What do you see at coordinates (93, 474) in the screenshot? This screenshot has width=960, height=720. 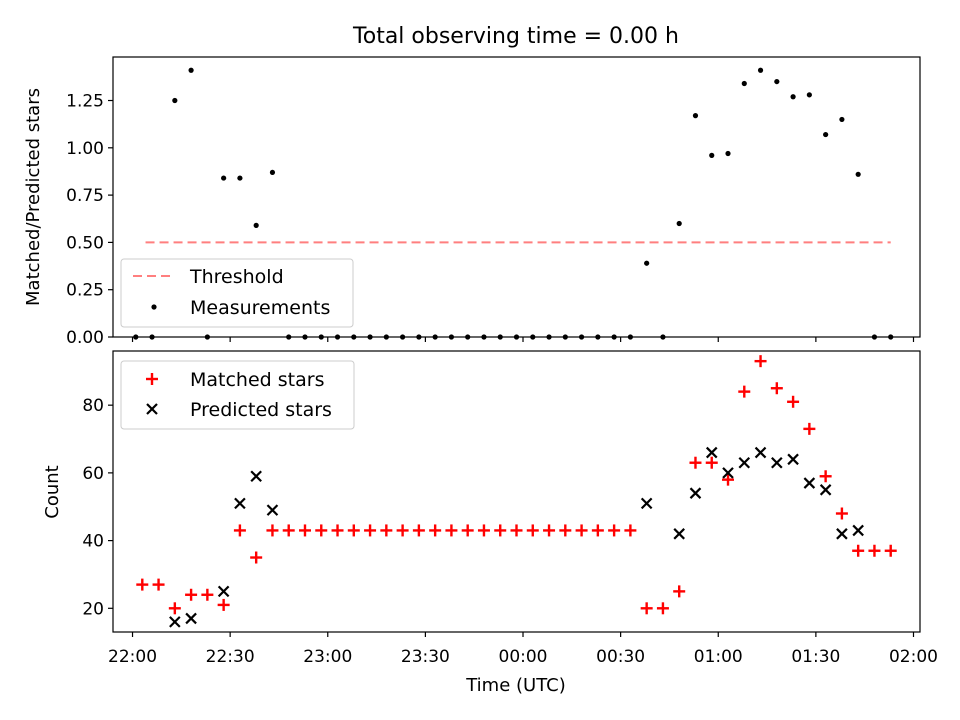 I see `bottom-y-tick-label: 60` at bounding box center [93, 474].